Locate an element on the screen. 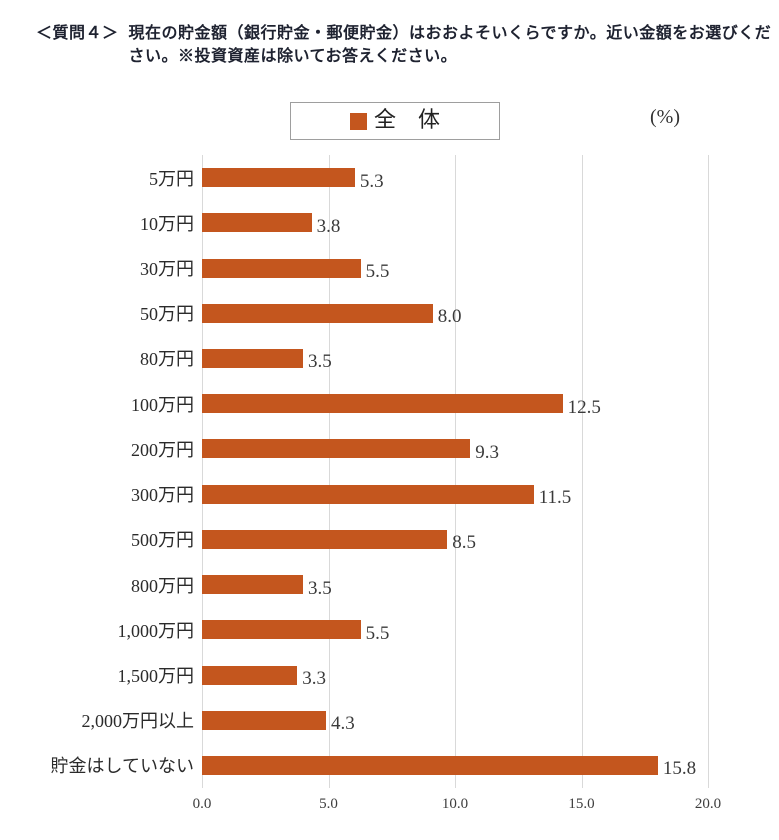 This screenshot has width=779, height=840. value-label: 4.3 is located at coordinates (343, 724).